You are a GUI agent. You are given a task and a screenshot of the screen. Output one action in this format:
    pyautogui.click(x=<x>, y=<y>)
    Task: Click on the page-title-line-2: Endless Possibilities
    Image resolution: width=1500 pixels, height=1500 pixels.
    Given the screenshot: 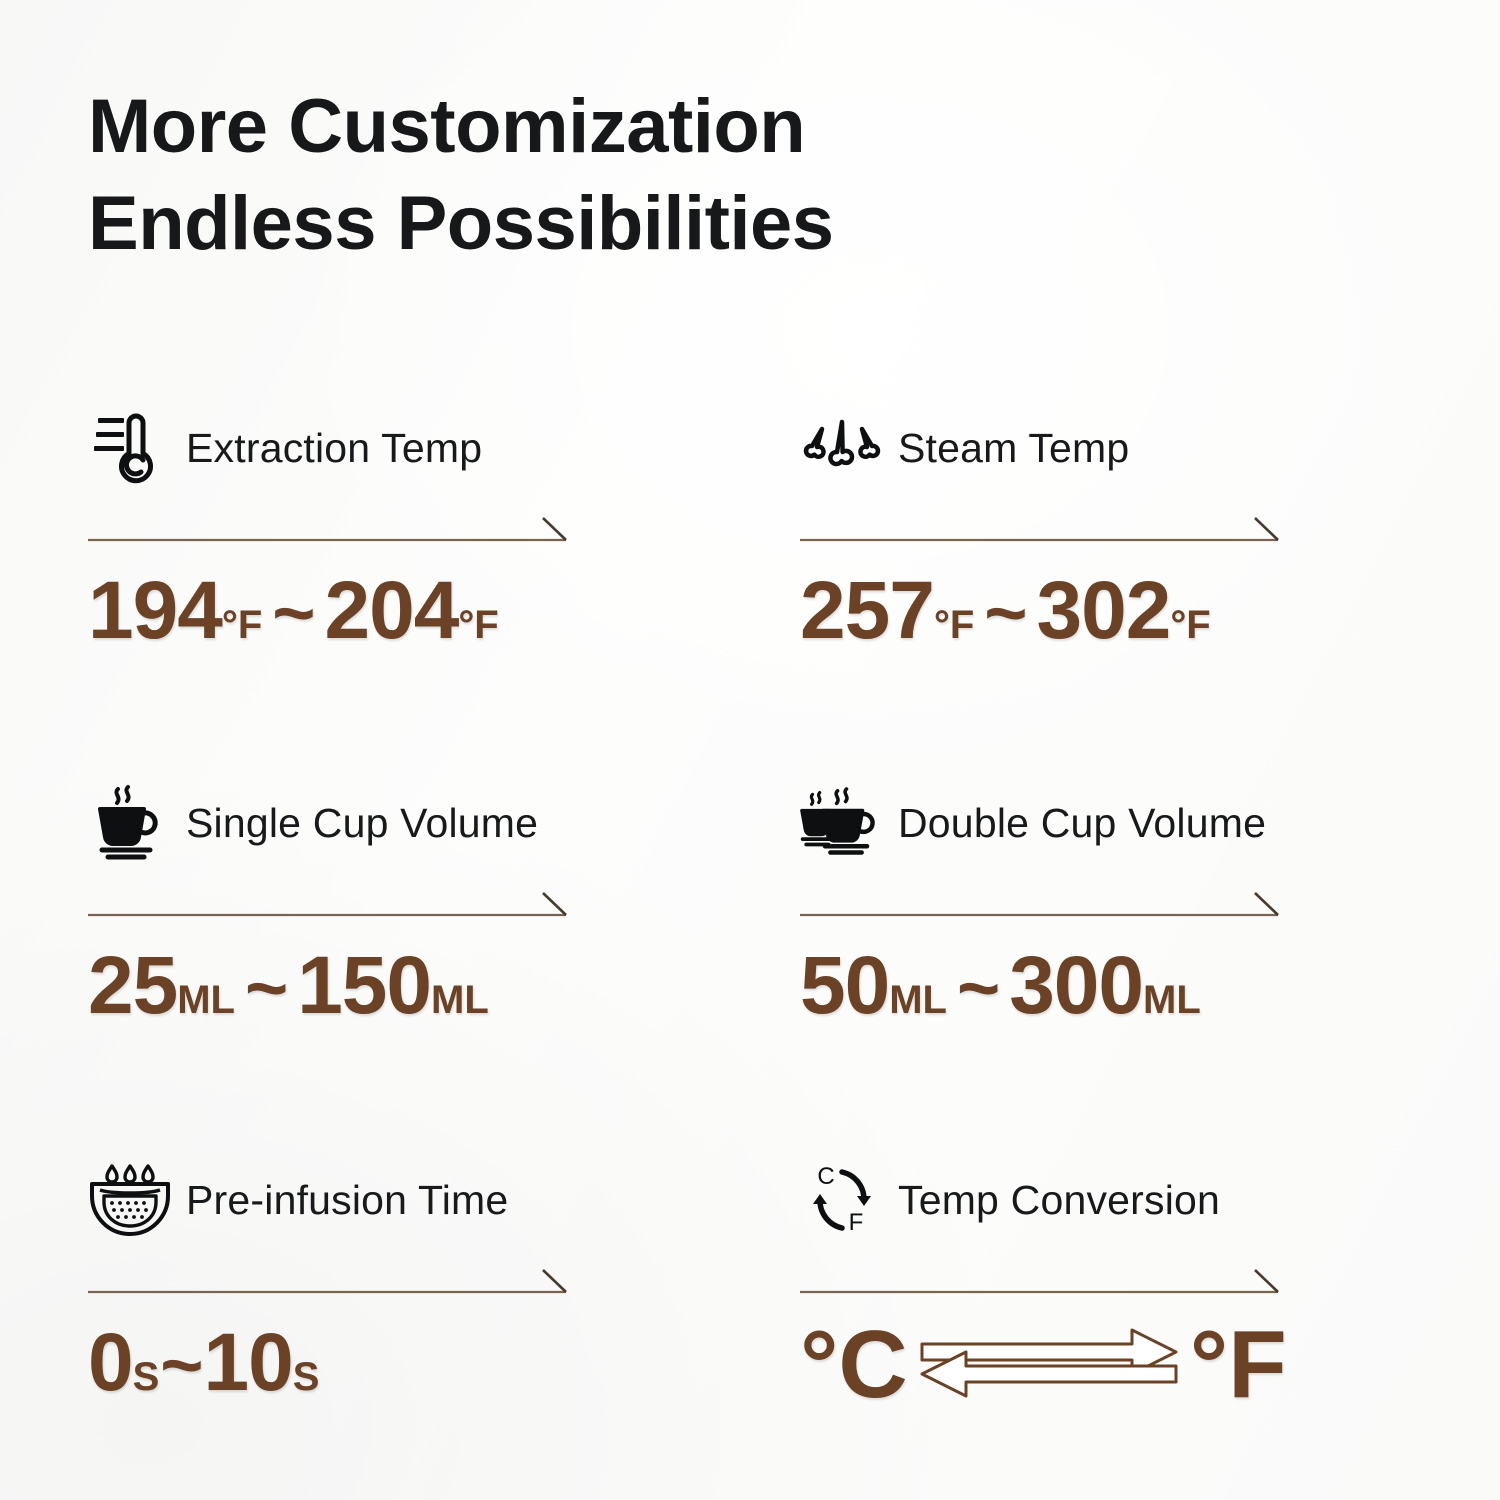 What is the action you would take?
    pyautogui.click(x=461, y=224)
    